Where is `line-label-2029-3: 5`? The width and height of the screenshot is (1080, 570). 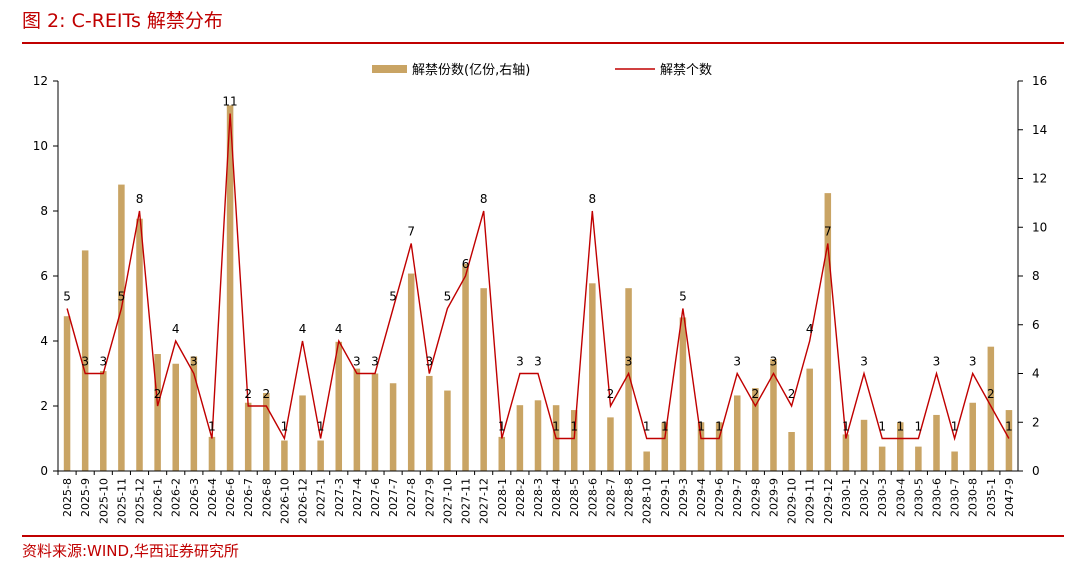
line-label-2029-3: 5 is located at coordinates (683, 297).